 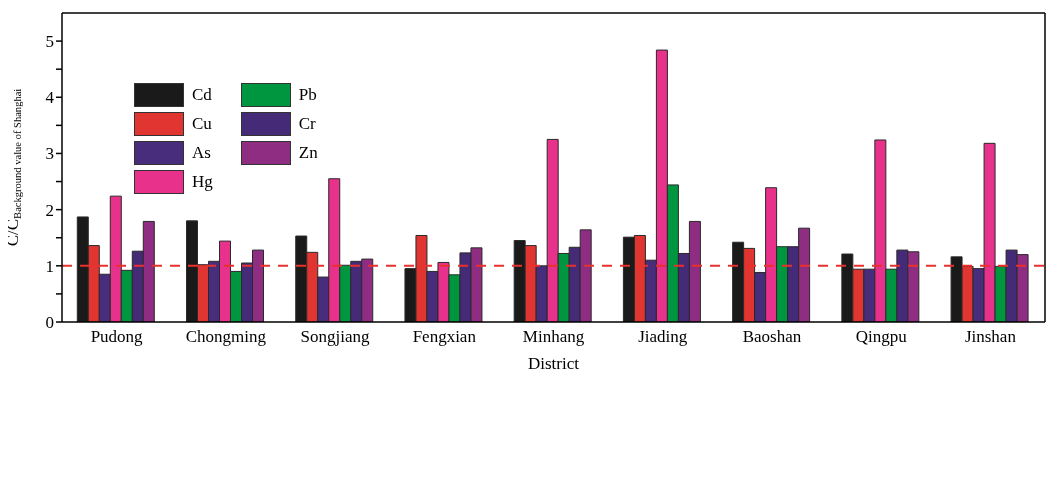 I want to click on y-tick-label: 5, so click(x=49, y=42).